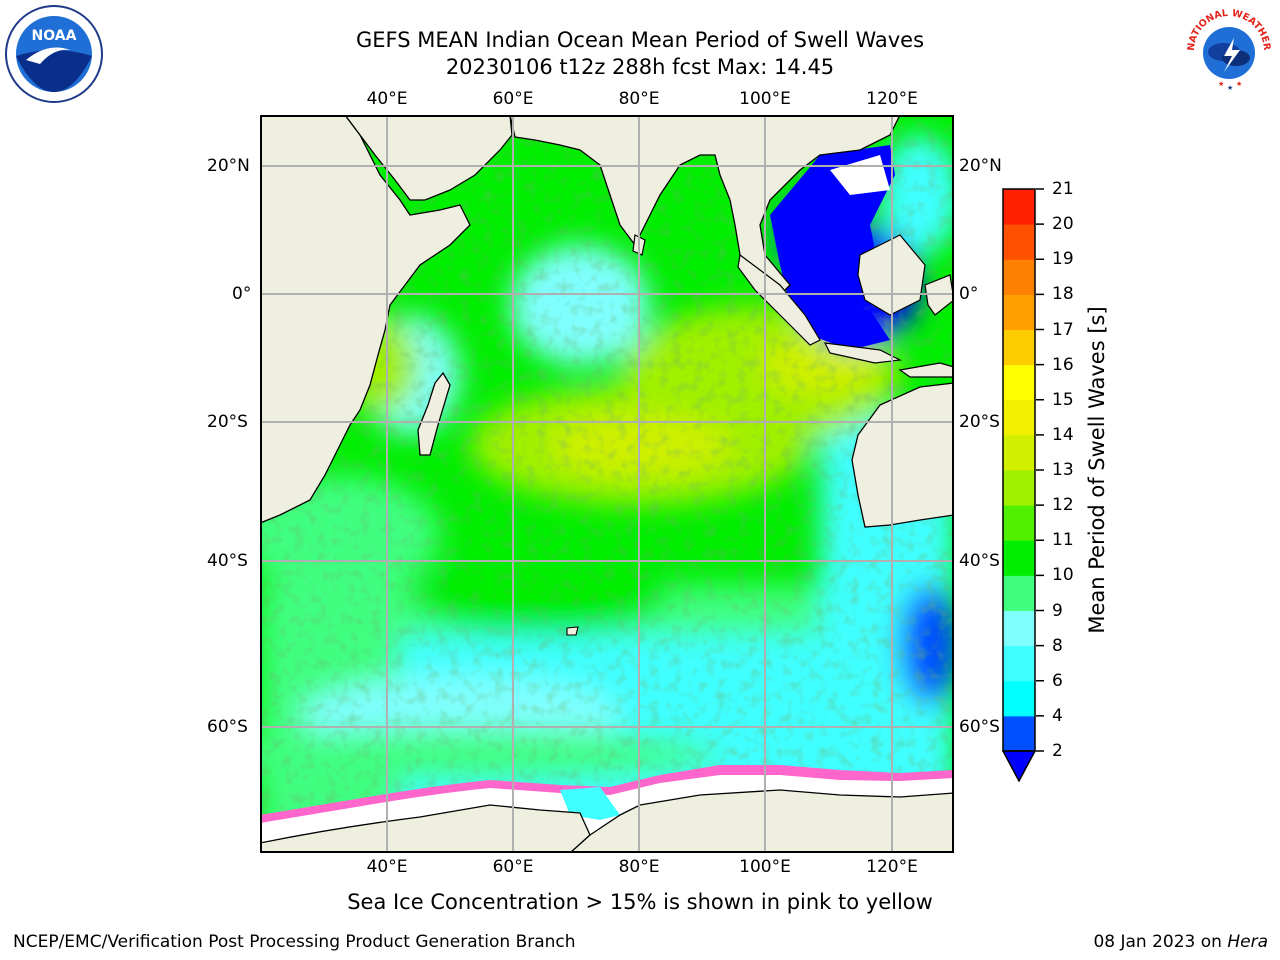 The width and height of the screenshot is (1280, 960). I want to click on footer-date: 08 Jan 2023 on, so click(1160, 942).